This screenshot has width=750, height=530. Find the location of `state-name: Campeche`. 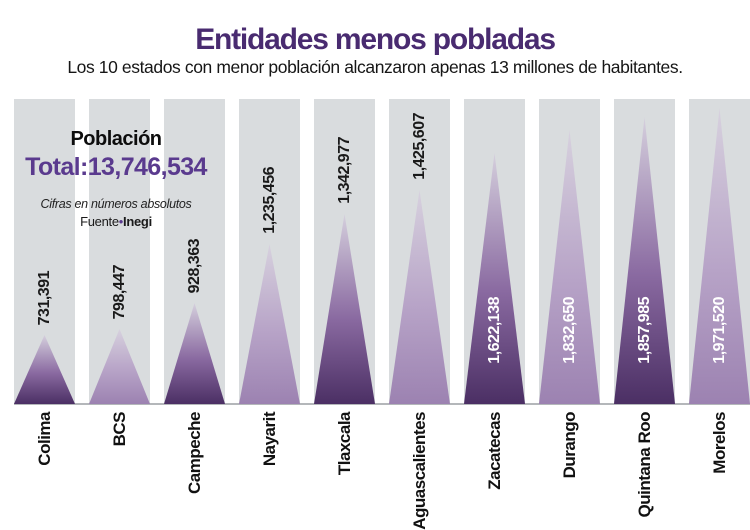

state-name: Campeche is located at coordinates (194, 453).